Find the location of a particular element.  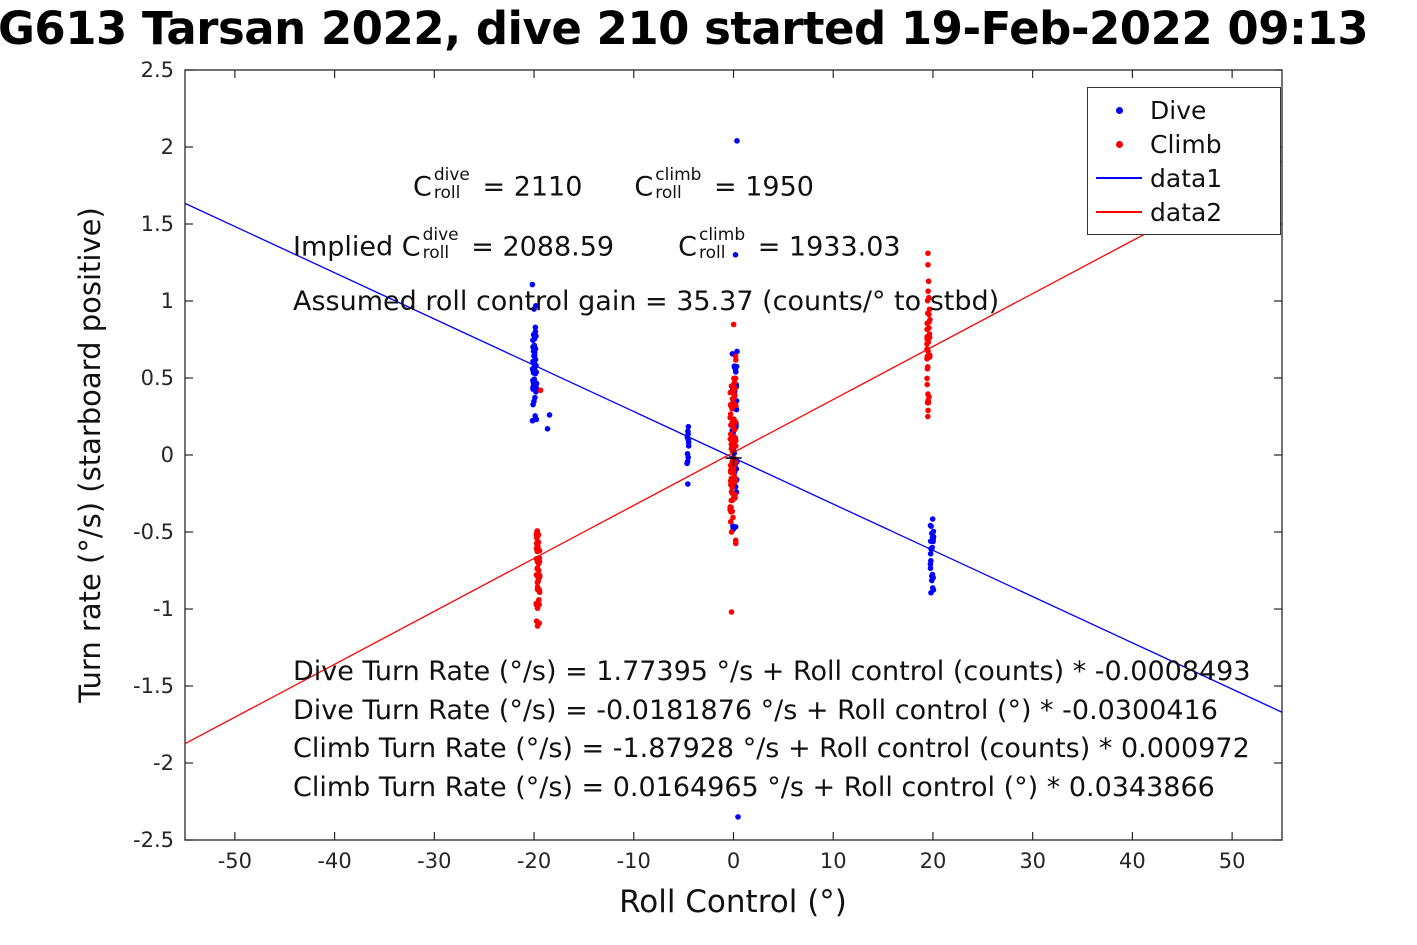

legend-label: Dive is located at coordinates (1178, 110).